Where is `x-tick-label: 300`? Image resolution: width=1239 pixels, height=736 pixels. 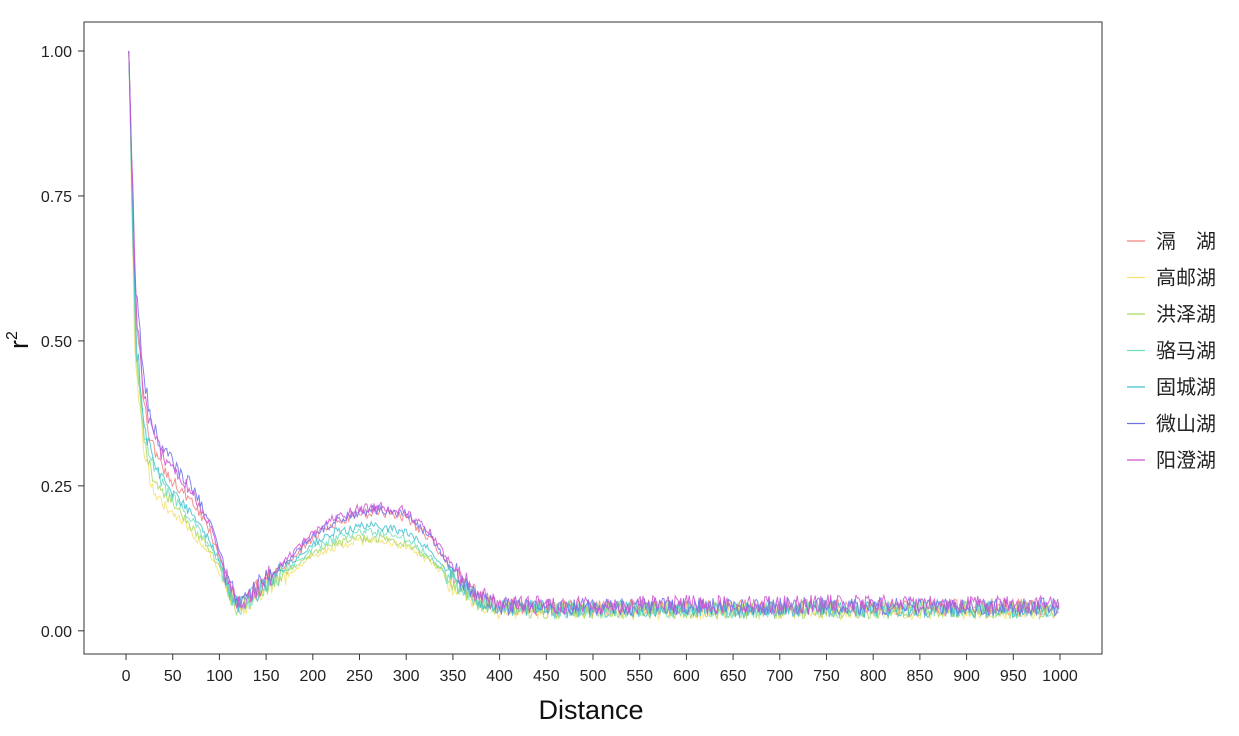
x-tick-label: 300 is located at coordinates (406, 676).